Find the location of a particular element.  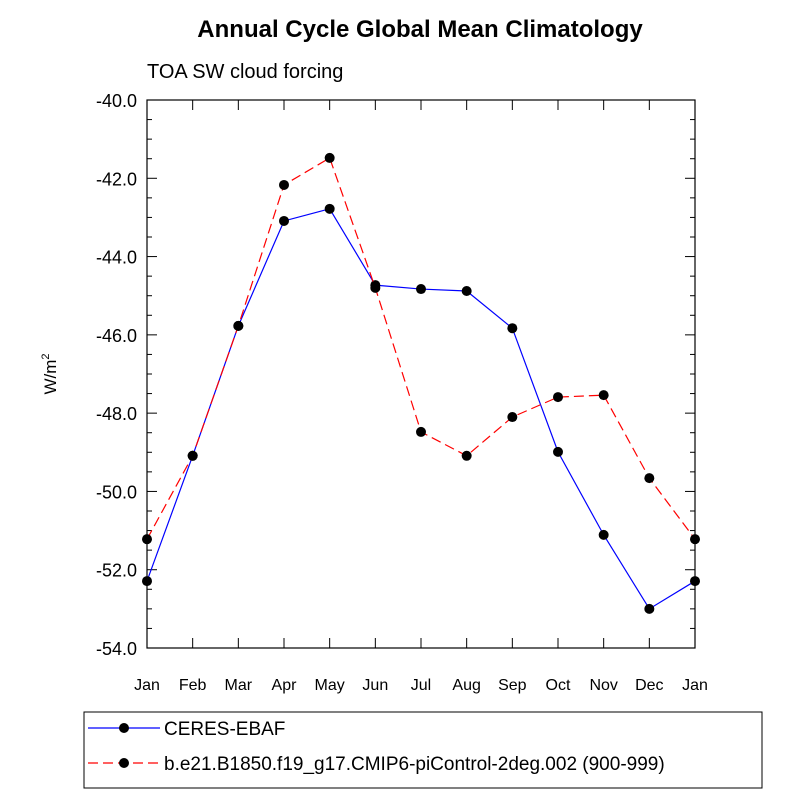

y-tick-label: -54.0 is located at coordinates (116, 649).